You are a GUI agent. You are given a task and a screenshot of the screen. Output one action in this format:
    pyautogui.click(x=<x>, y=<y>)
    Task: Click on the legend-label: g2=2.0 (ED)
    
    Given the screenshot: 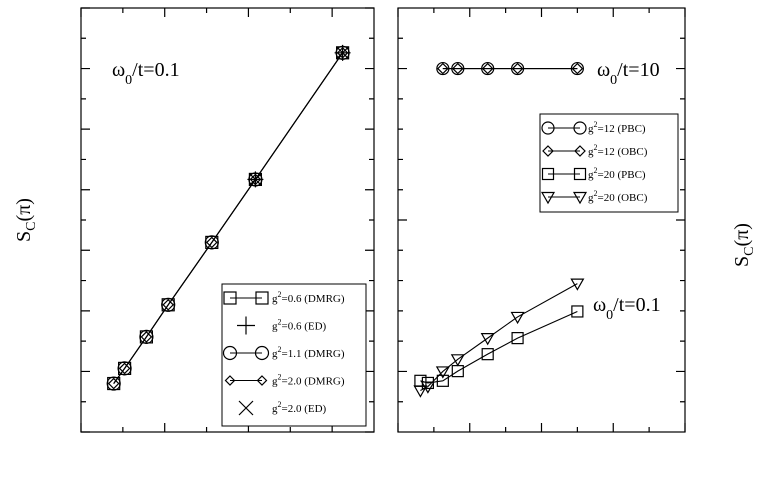 What is the action you would take?
    pyautogui.click(x=299, y=407)
    